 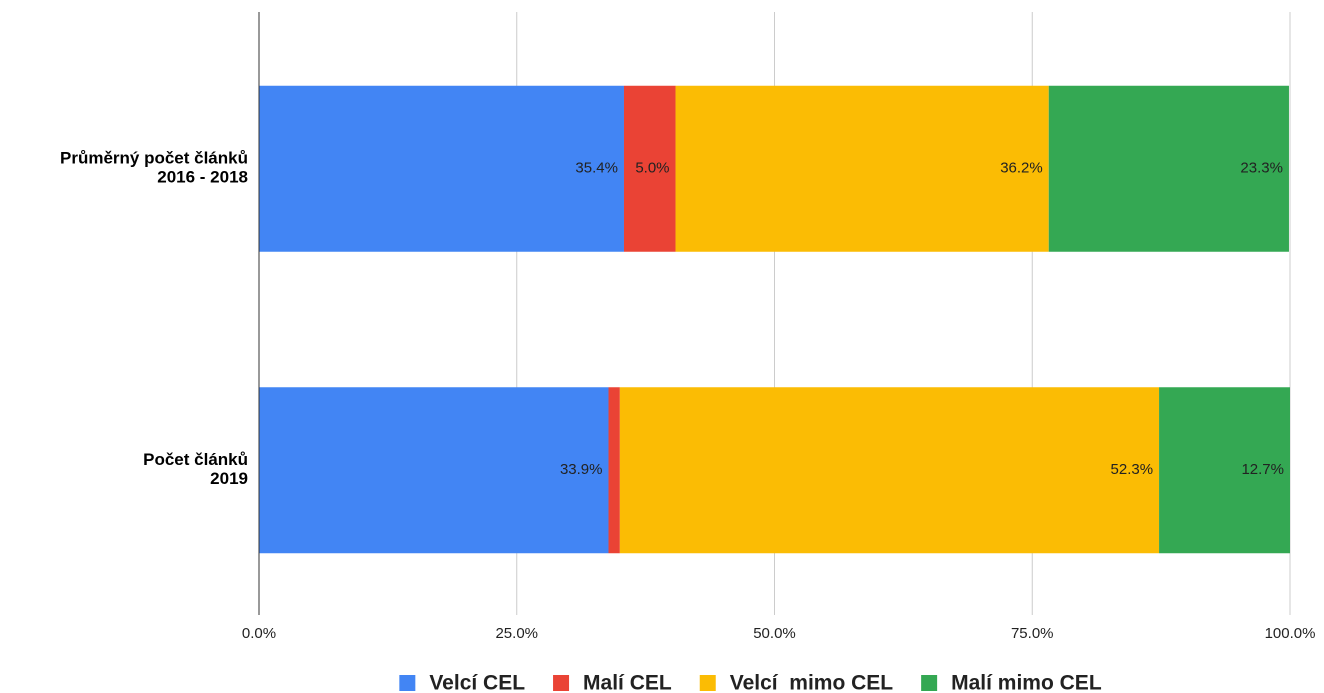 What do you see at coordinates (477, 682) in the screenshot?
I see `legend-label: Velcí CEL` at bounding box center [477, 682].